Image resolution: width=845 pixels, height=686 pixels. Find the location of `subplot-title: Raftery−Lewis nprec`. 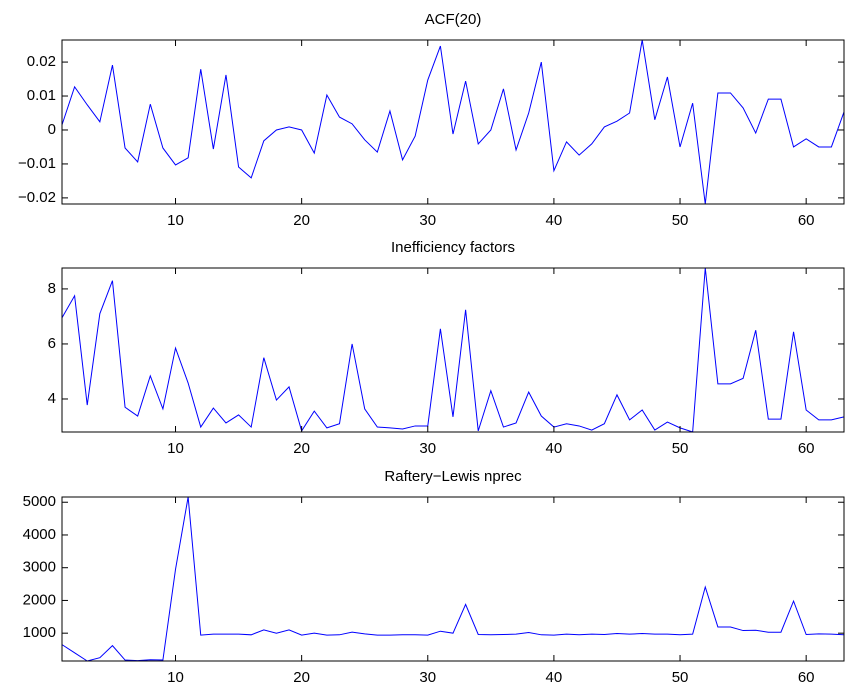

subplot-title: Raftery−Lewis nprec is located at coordinates (453, 476).